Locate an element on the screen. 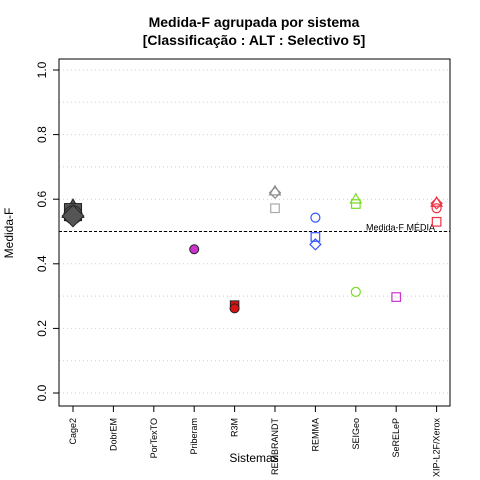 This screenshot has height=480, width=480. x-tick-label: R3M is located at coordinates (235, 427).